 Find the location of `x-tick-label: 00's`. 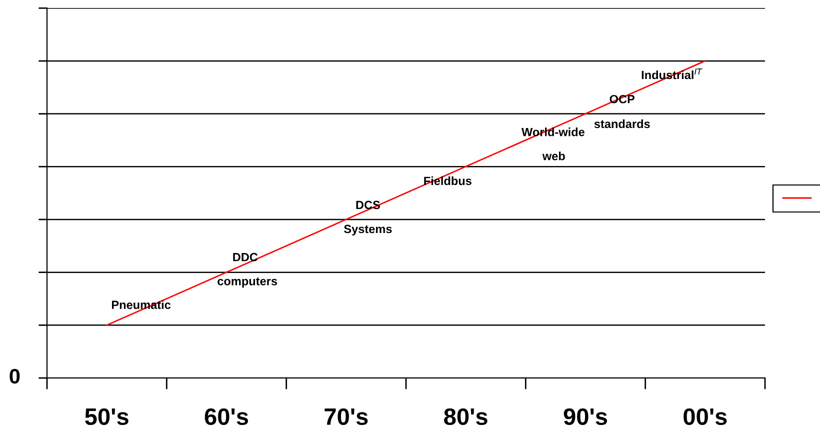

x-tick-label: 00's is located at coordinates (705, 417).